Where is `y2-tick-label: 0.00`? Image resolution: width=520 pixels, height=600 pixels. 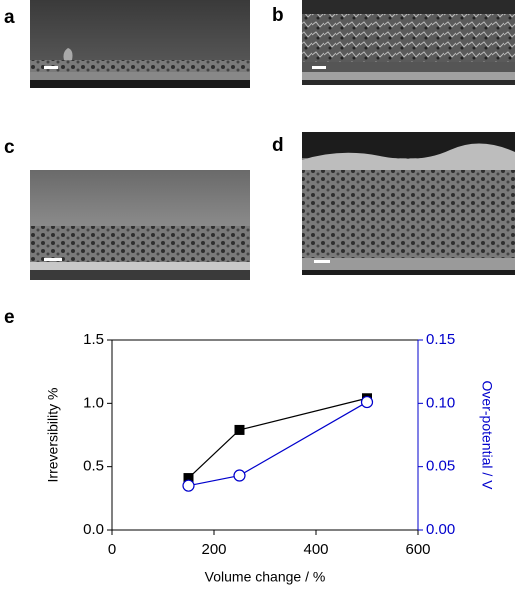 y2-tick-label: 0.00 is located at coordinates (440, 529).